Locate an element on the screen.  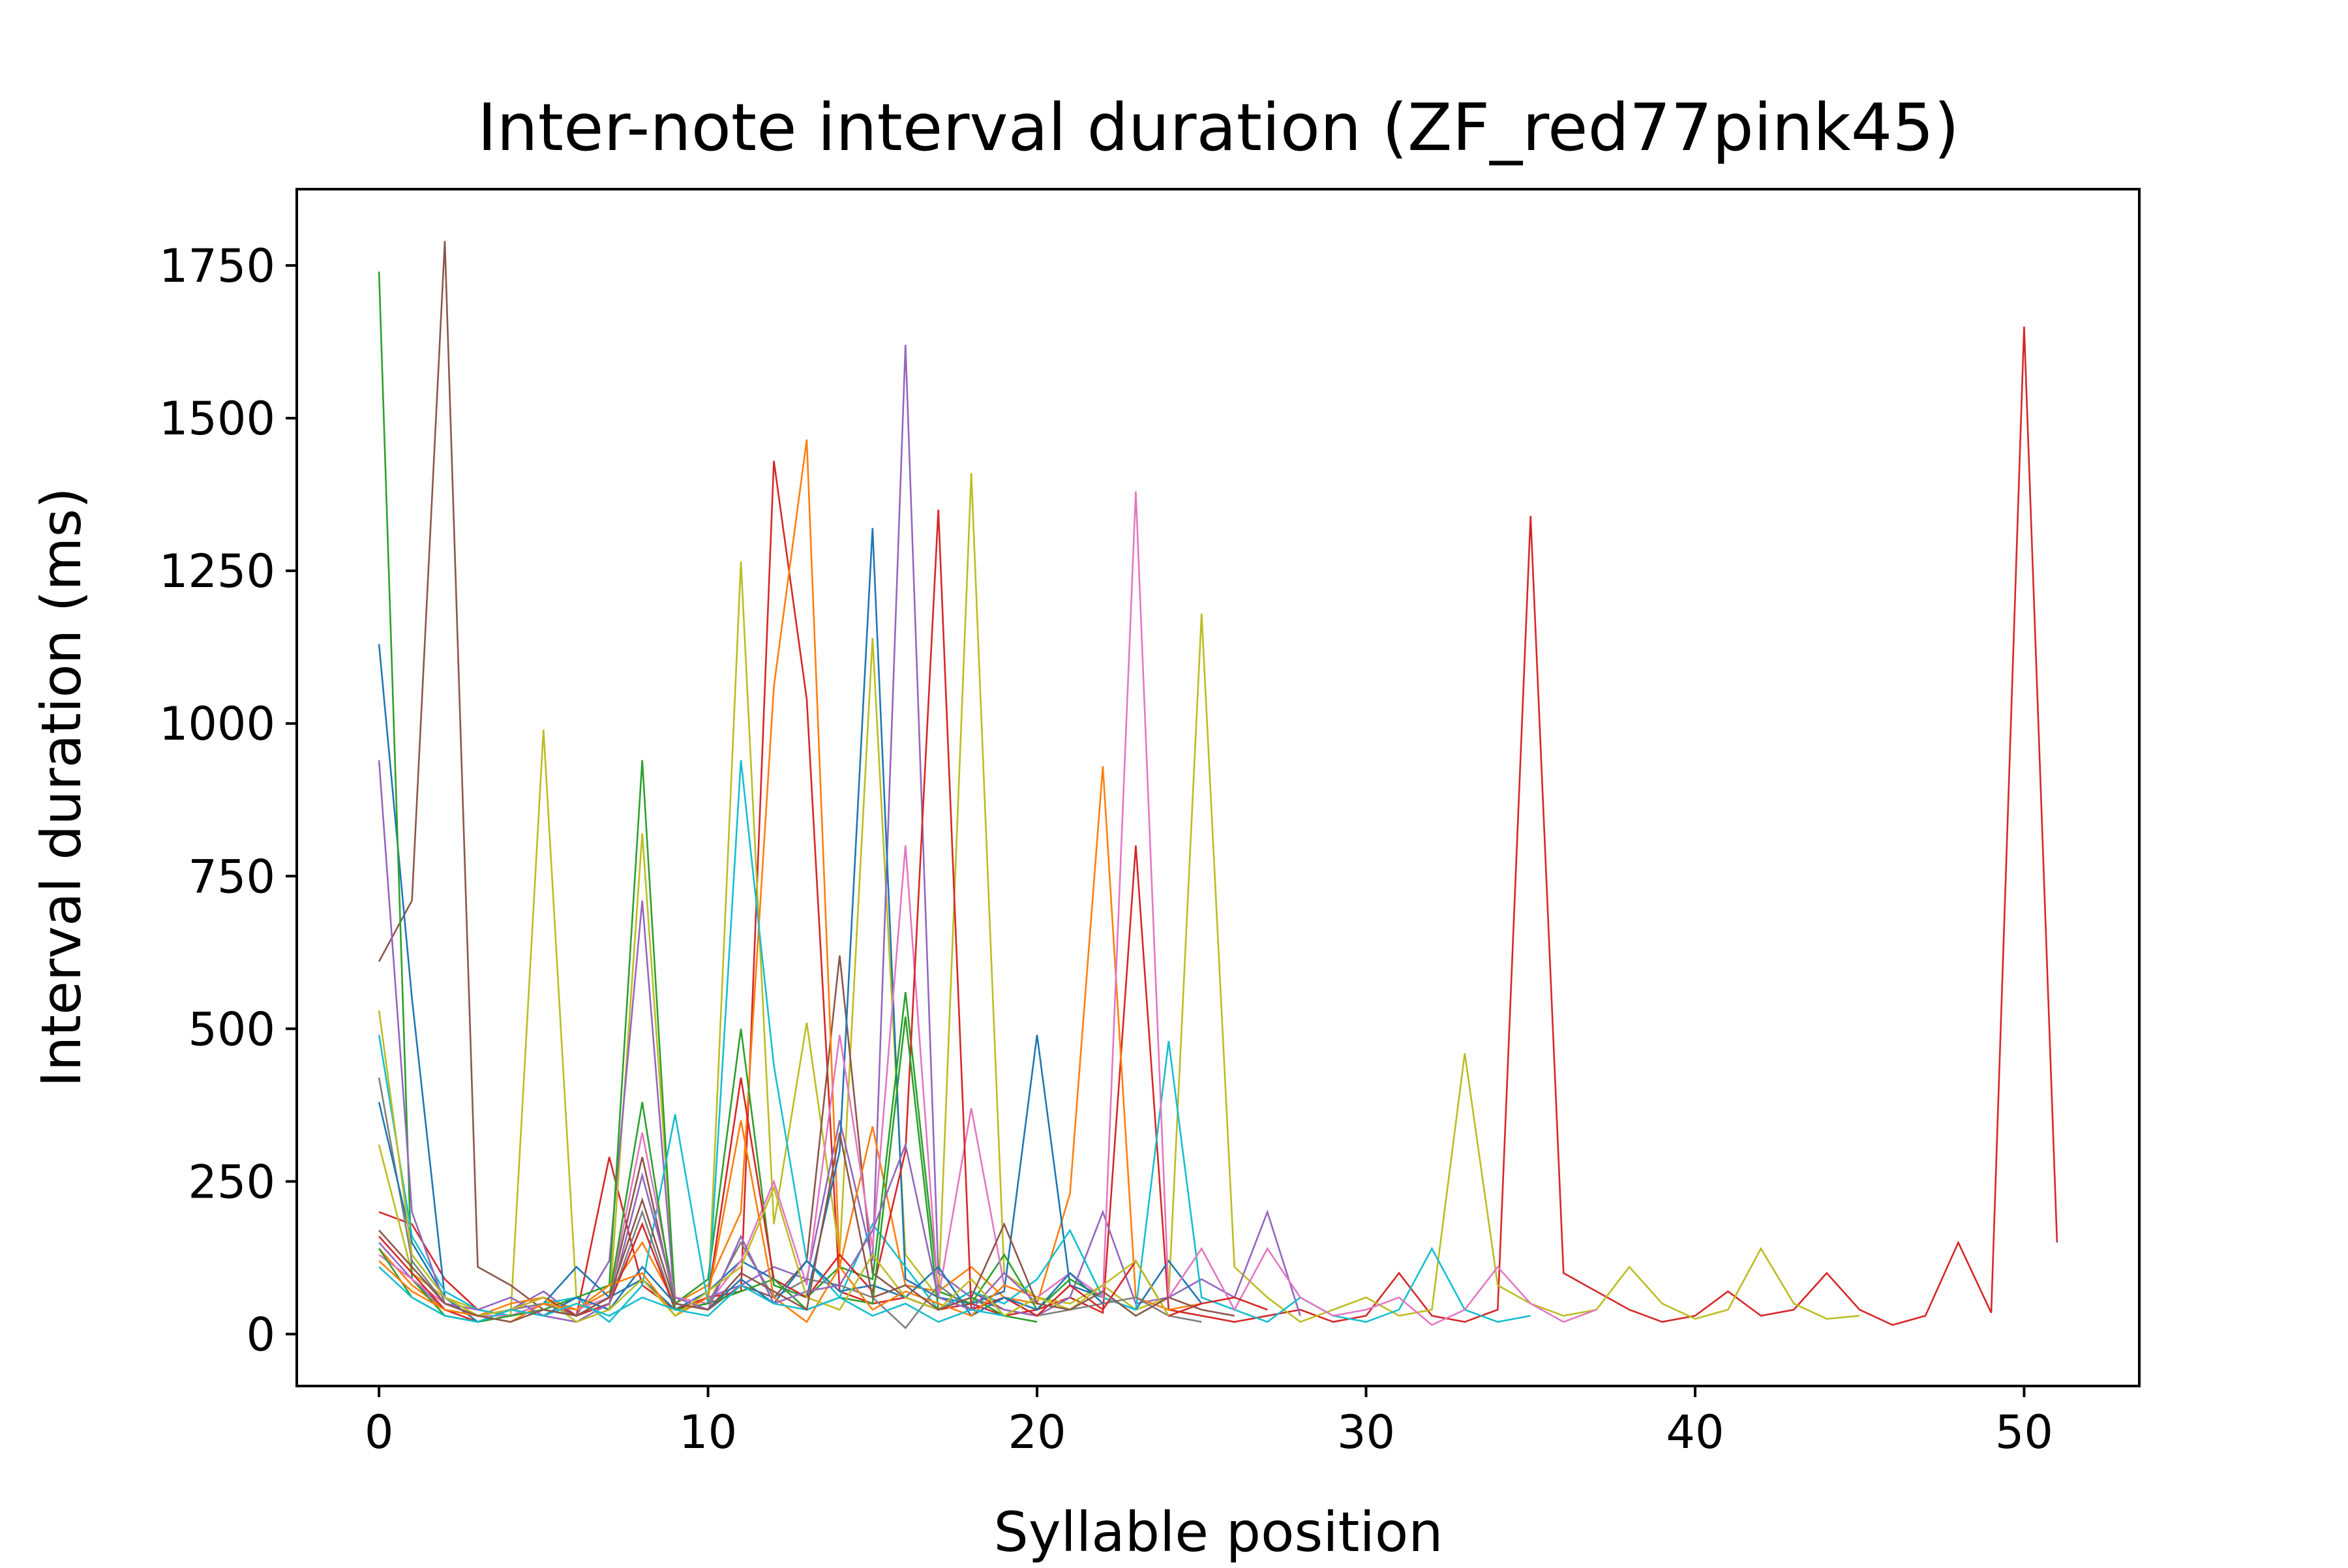
x-tick-label: 20 is located at coordinates (1037, 1432).